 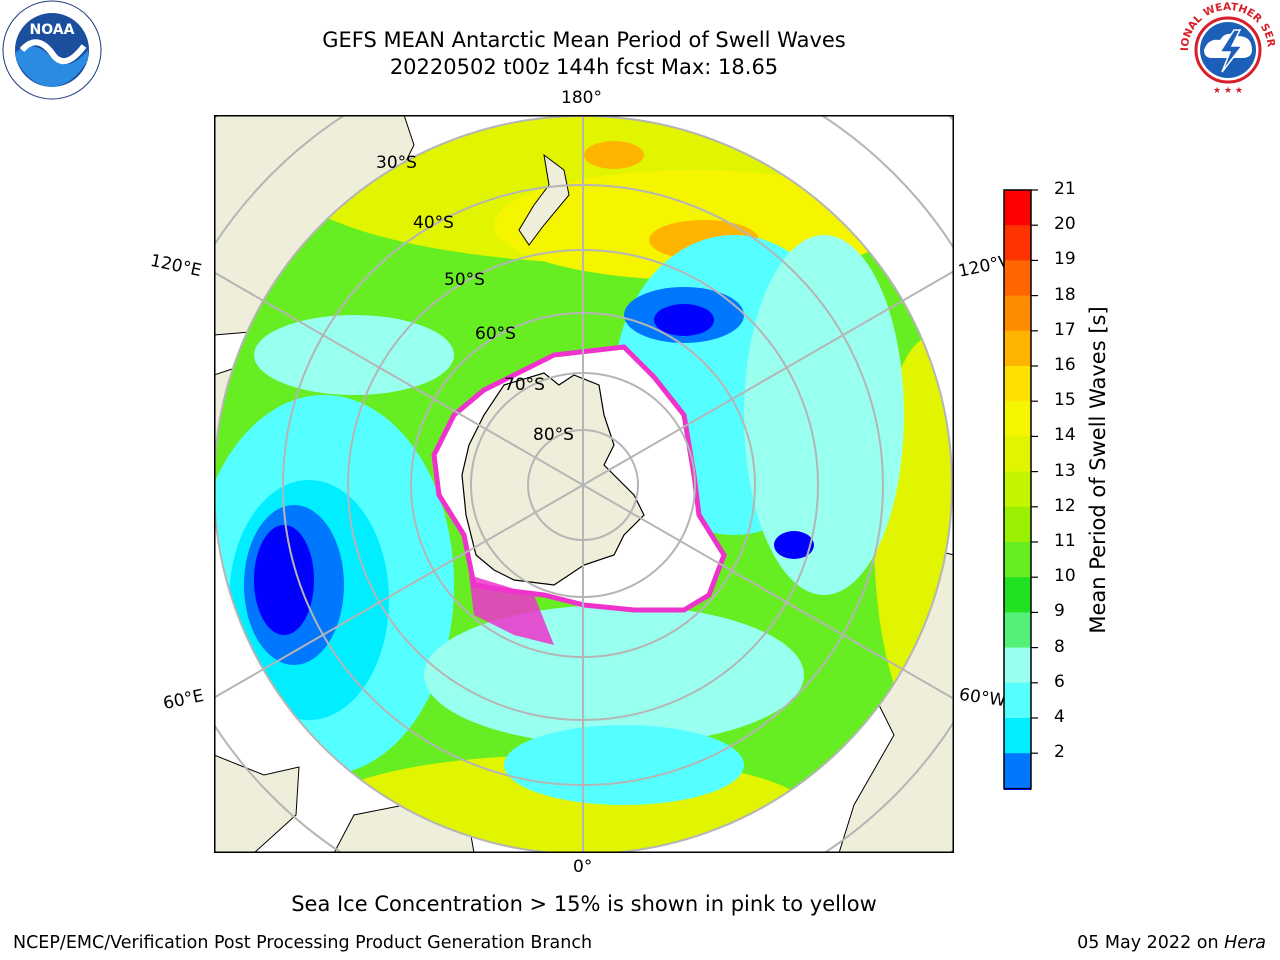 What do you see at coordinates (1059, 611) in the screenshot?
I see `colorbar-tick-label: 9` at bounding box center [1059, 611].